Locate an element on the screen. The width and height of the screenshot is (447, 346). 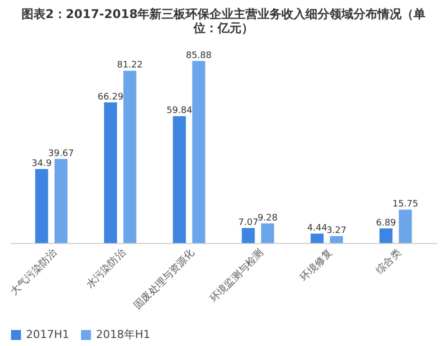
data-label: 39.67 is located at coordinates (61, 153).